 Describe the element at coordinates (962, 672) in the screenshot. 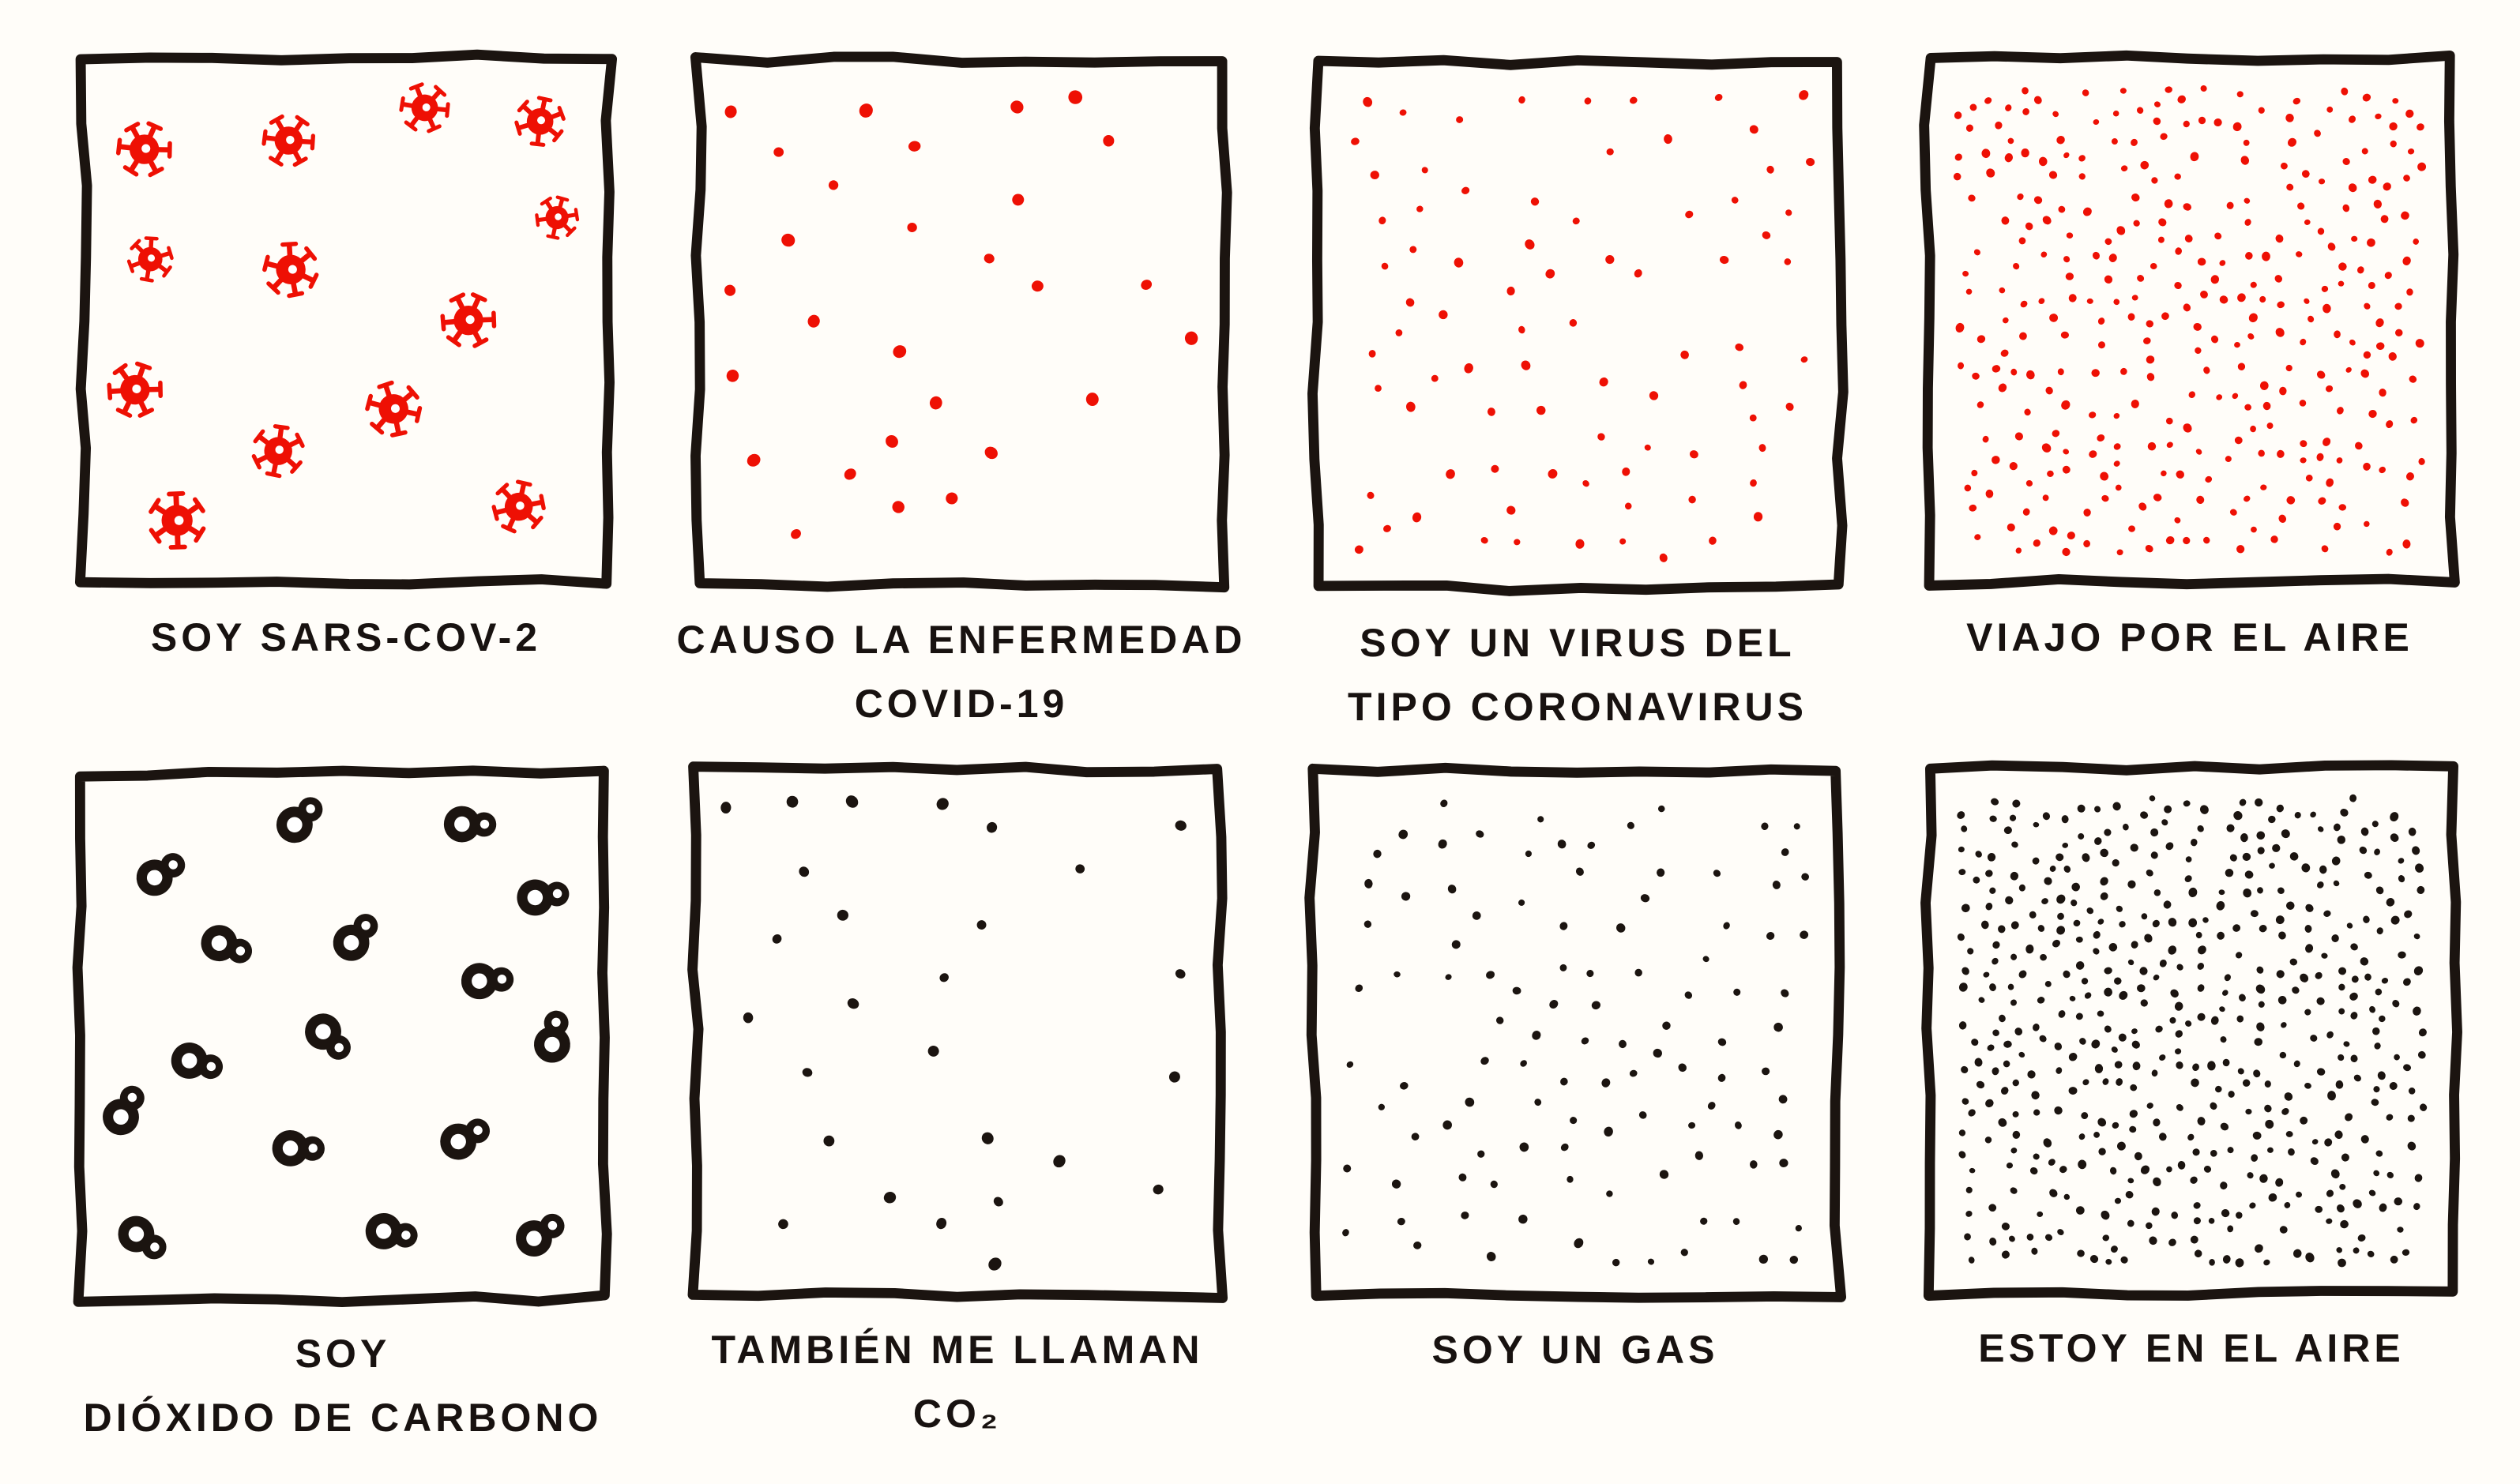

I see `caption-covid-19: CAUSO LA ENFERMEDAD COVID-19` at that location.